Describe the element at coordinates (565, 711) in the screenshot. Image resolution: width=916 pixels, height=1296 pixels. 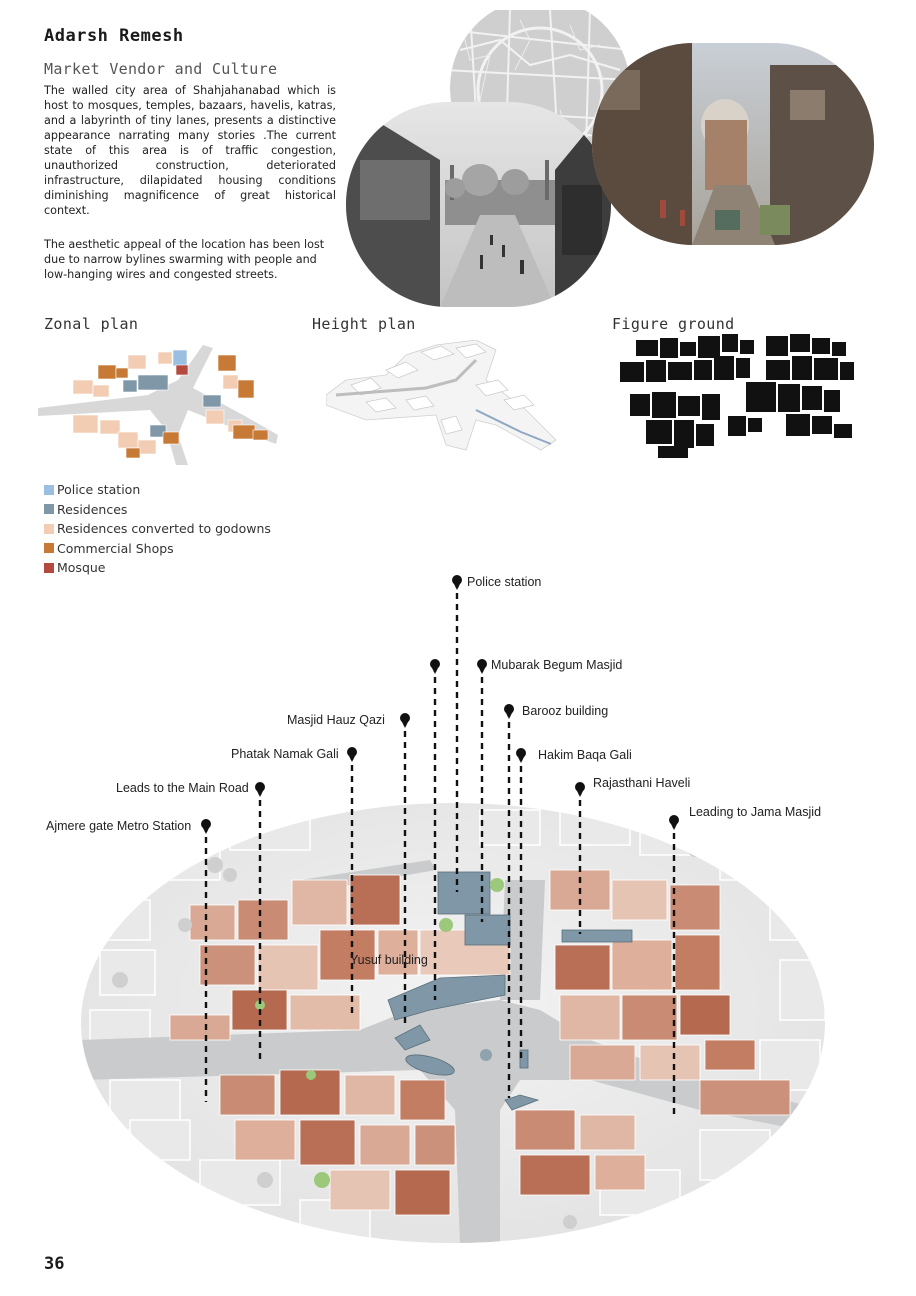
I see `label-barooz-building: Barooz building` at that location.